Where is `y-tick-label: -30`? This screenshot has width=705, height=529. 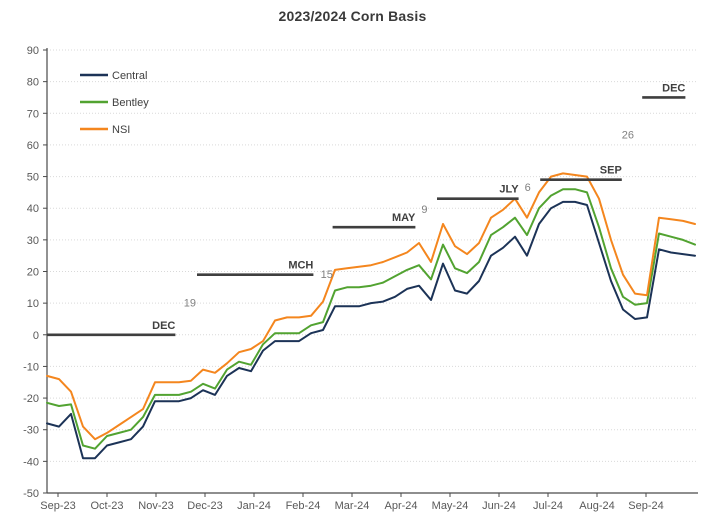
y-tick-label: -30 is located at coordinates (31, 431).